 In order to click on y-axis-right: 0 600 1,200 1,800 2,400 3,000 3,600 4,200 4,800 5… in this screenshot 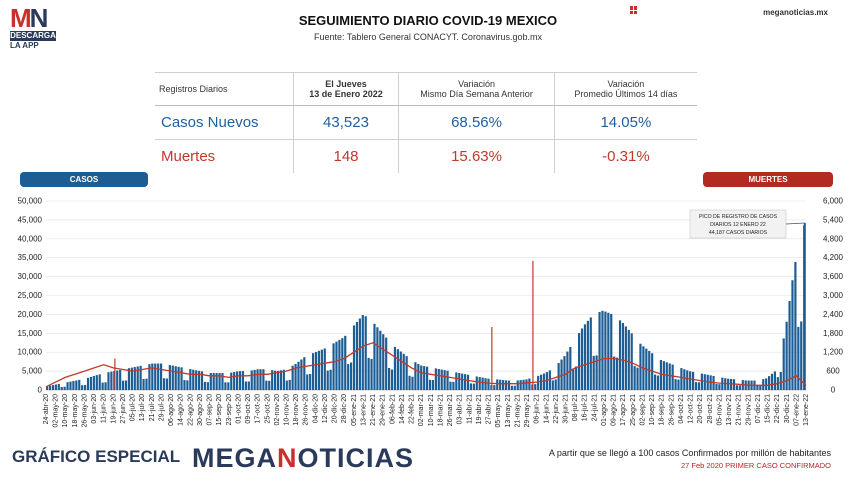, I will do `click(833, 296)`.